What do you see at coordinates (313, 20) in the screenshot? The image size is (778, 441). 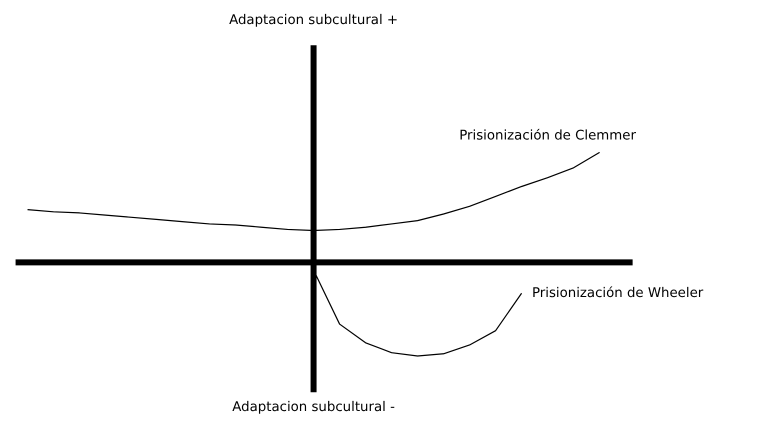 I see `text: Adaptacion subcultural +` at bounding box center [313, 20].